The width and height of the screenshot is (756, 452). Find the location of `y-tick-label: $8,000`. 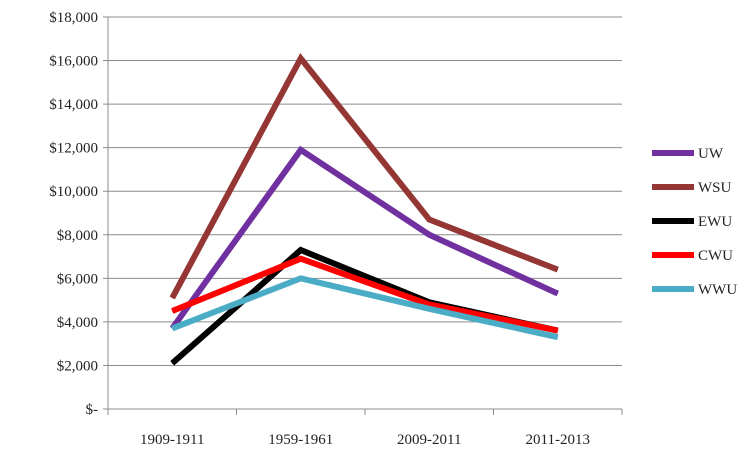

y-tick-label: $8,000 is located at coordinates (77, 236).